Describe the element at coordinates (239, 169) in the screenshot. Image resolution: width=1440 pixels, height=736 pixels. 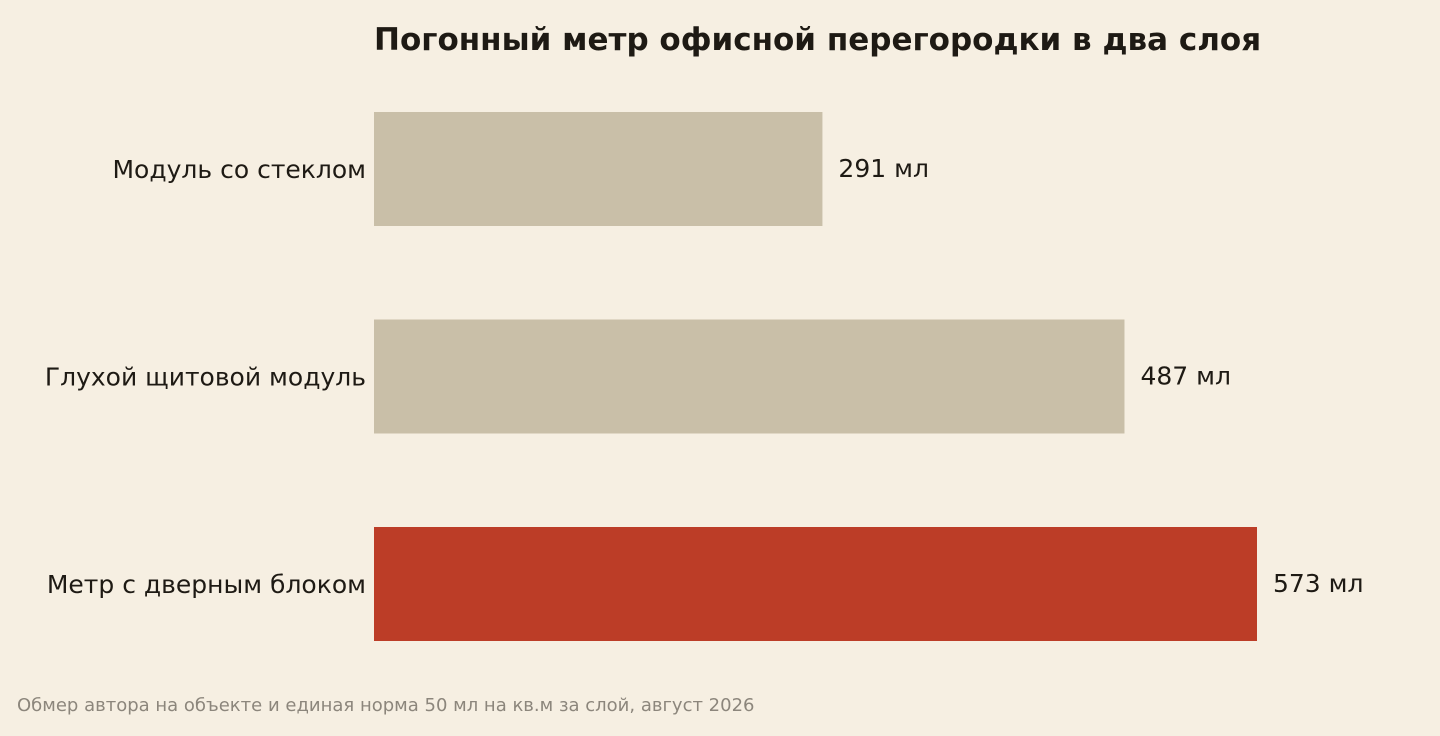
I see `category-label-1: Модуль со стеклом` at that location.